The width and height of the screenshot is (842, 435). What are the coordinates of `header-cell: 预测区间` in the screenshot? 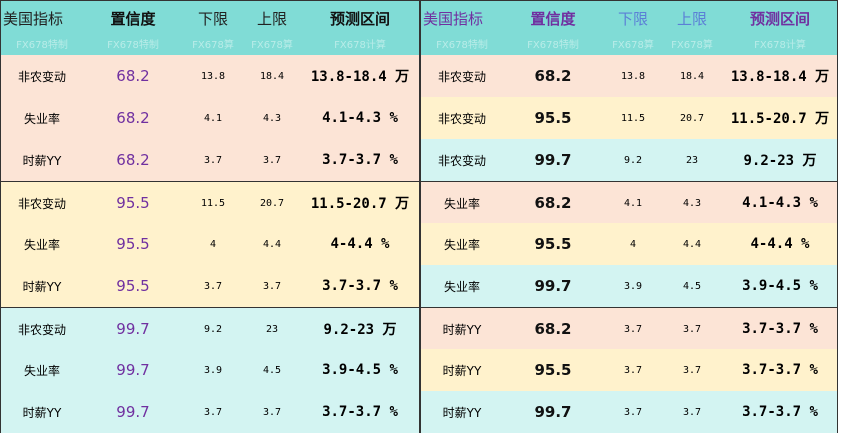 It's located at (779, 18).